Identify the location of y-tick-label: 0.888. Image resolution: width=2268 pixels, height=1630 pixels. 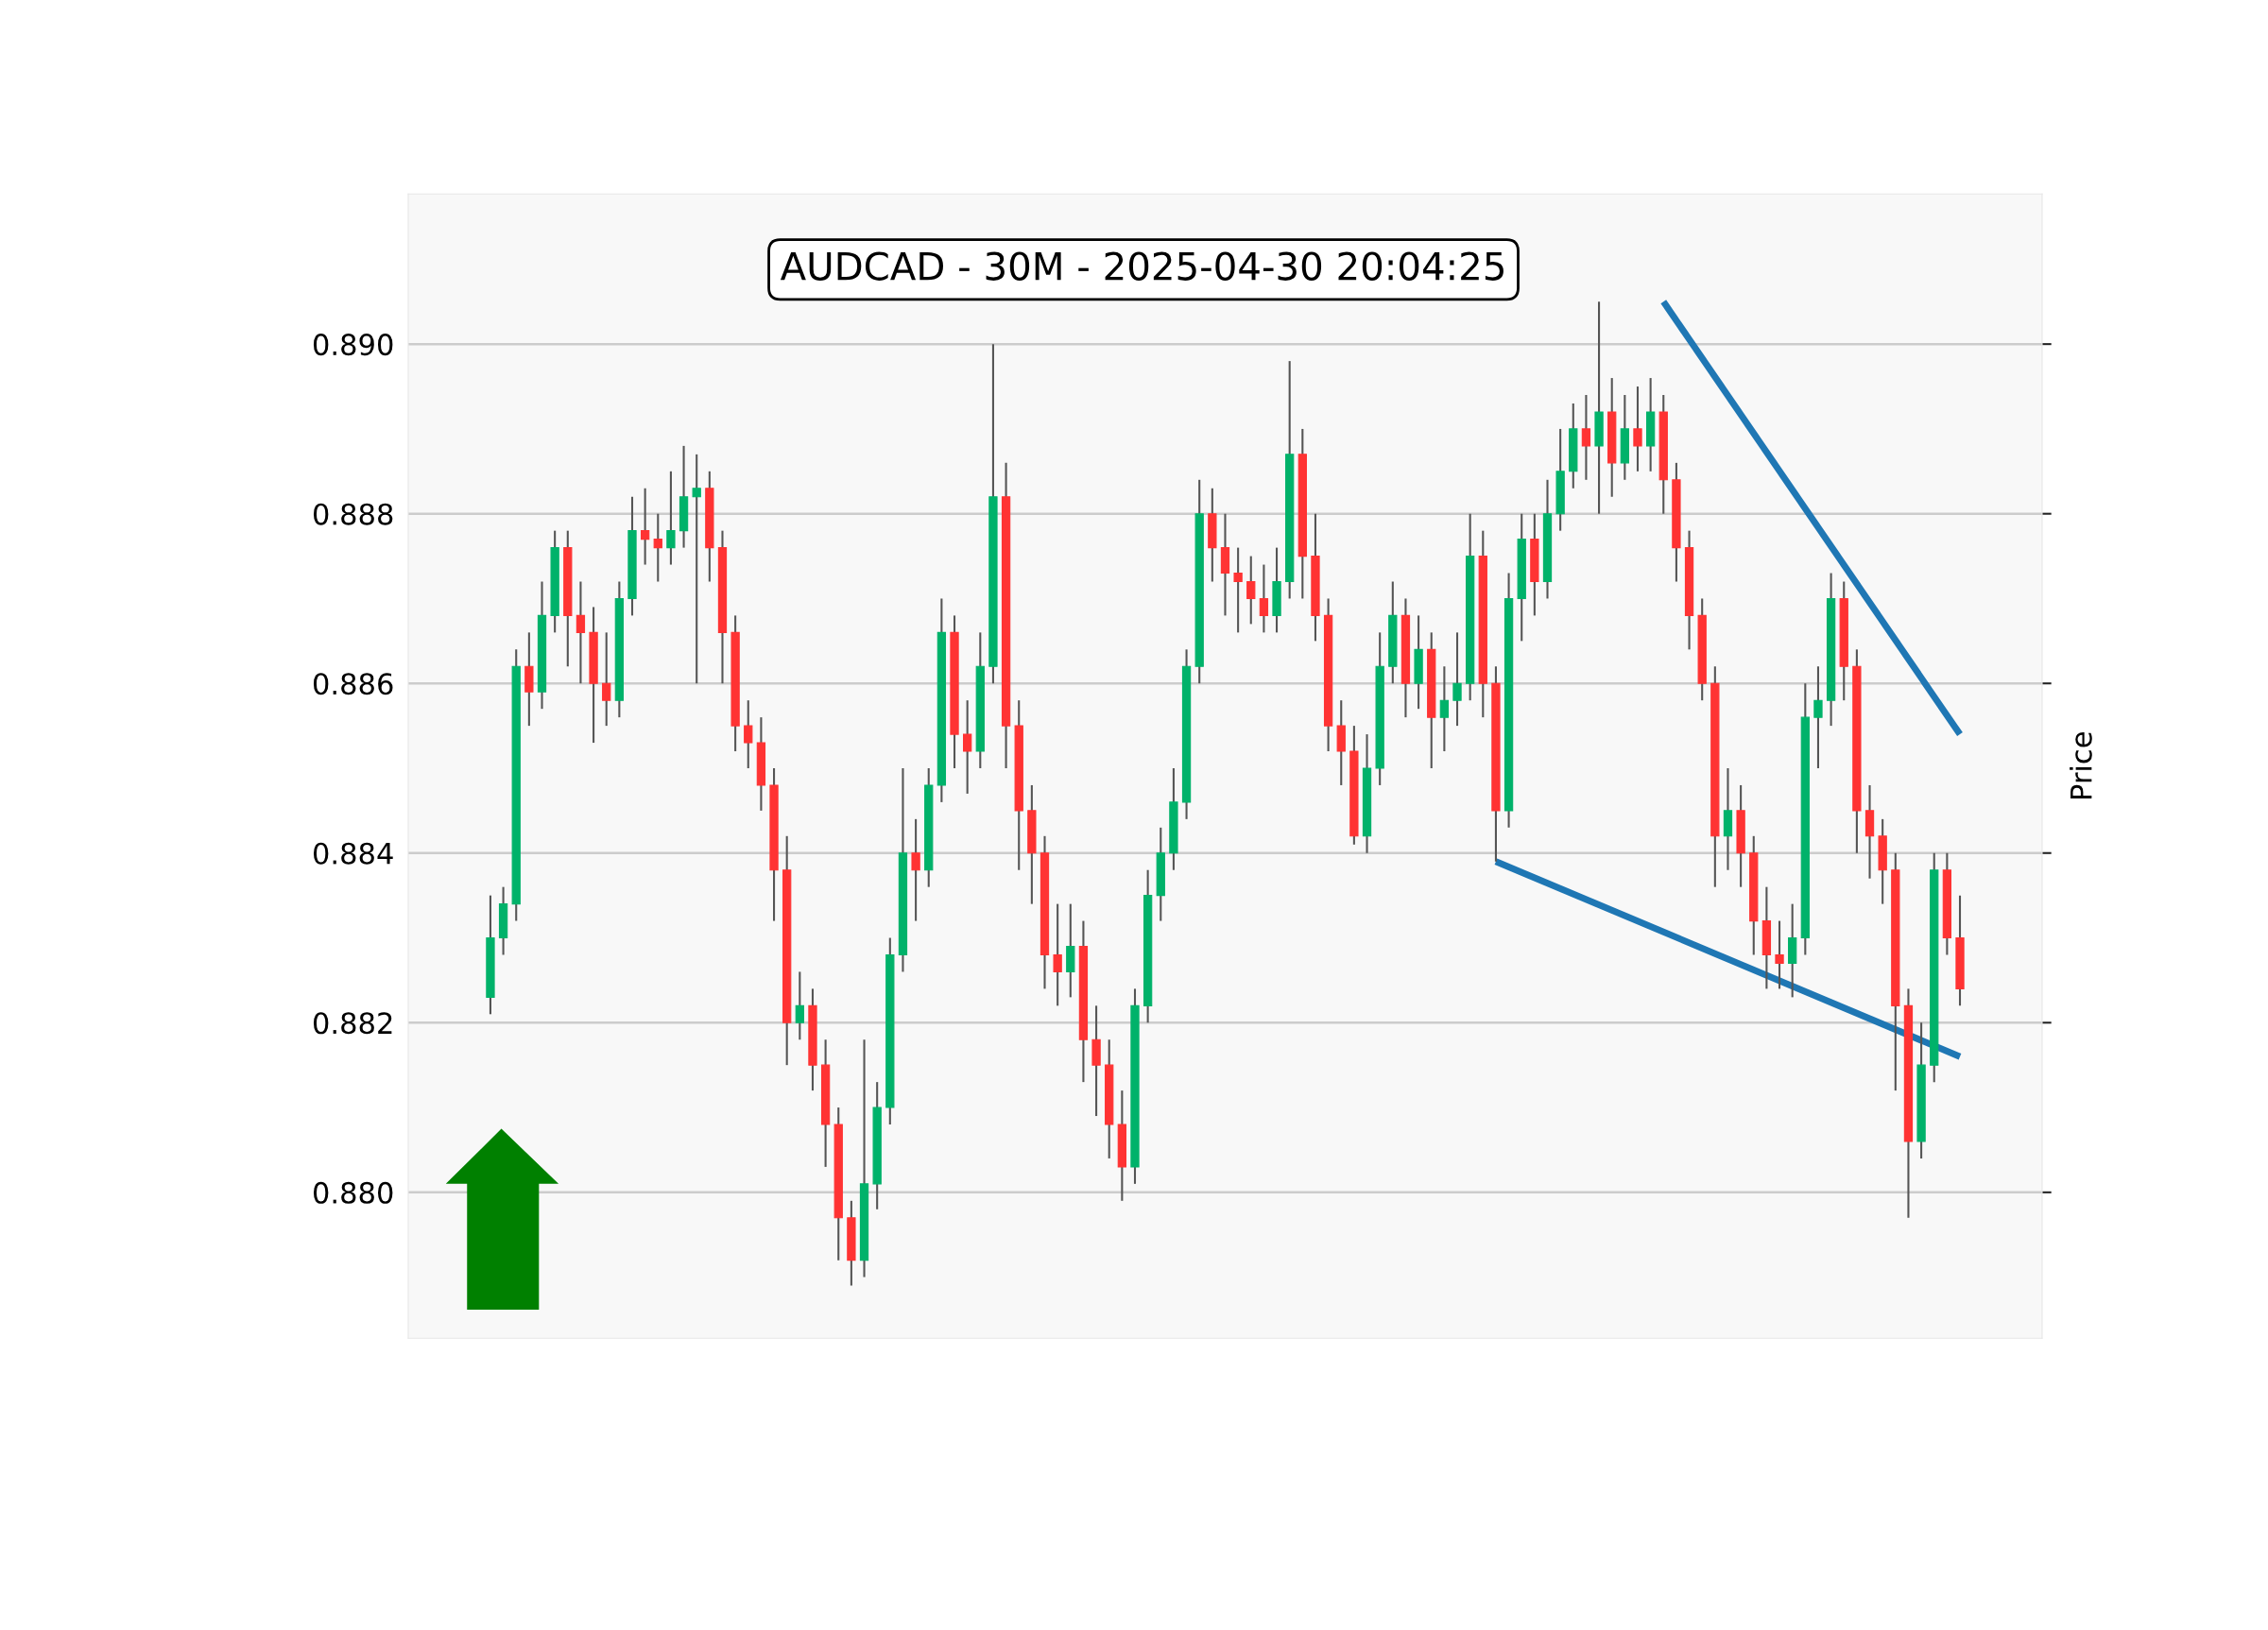
(353, 514).